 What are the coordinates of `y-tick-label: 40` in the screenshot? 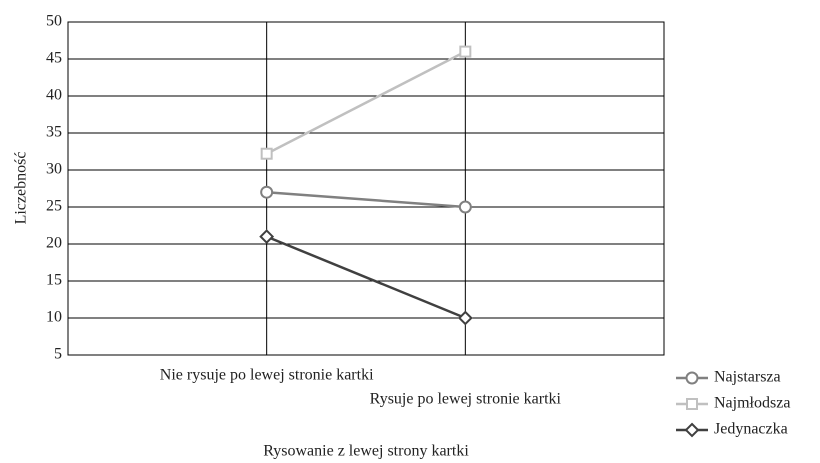 It's located at (54, 95).